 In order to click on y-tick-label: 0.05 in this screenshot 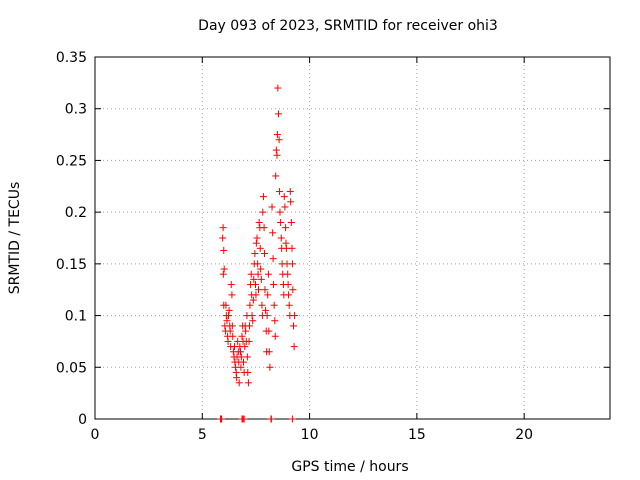, I will do `click(71, 368)`.